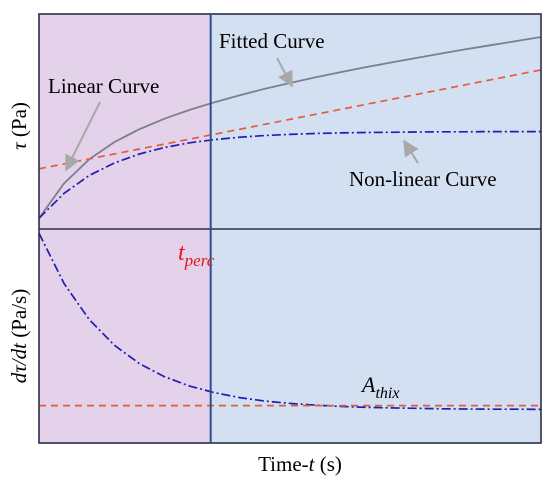 Image resolution: width=550 pixels, height=486 pixels. What do you see at coordinates (379, 387) in the screenshot?
I see `a-thix-label: Athix` at bounding box center [379, 387].